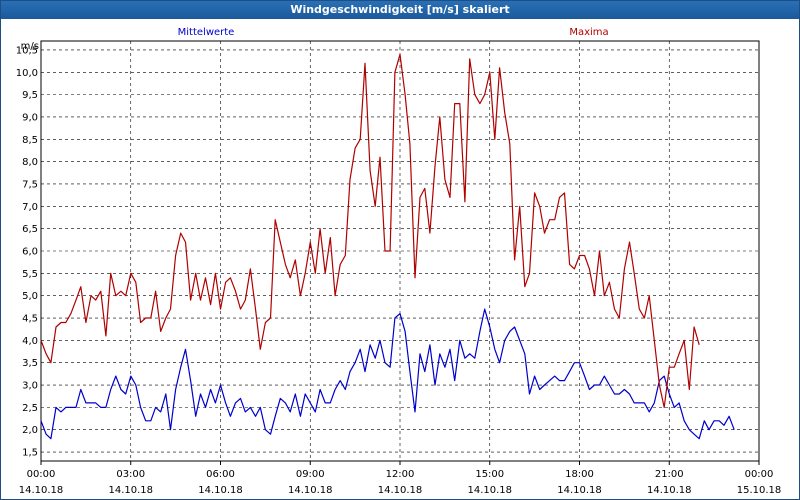  What do you see at coordinates (220, 474) in the screenshot?
I see `x-tick-time: 06:00` at bounding box center [220, 474].